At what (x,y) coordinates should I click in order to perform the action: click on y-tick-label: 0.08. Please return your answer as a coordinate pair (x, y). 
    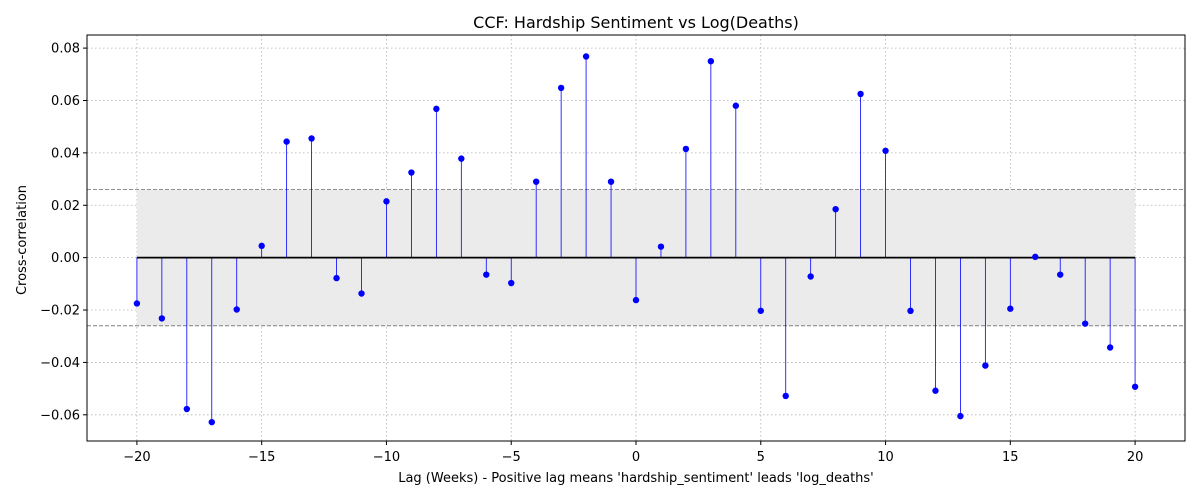
    Looking at the image, I should click on (65, 49).